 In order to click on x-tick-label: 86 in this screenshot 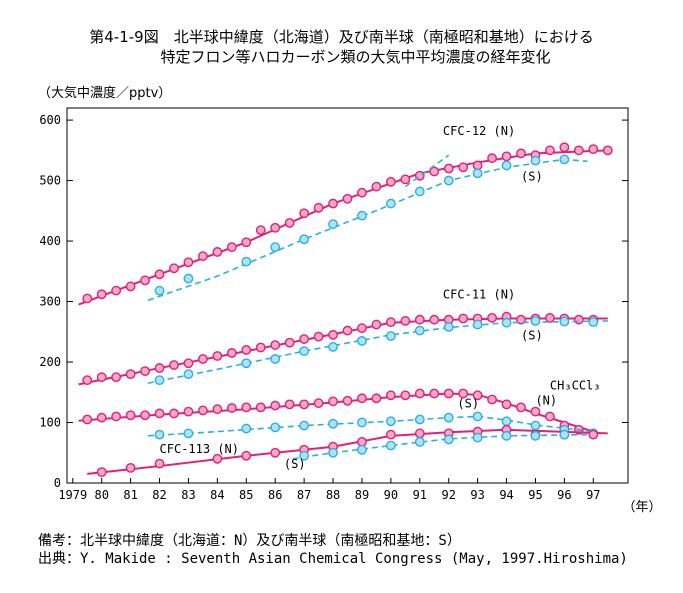, I will do `click(275, 495)`.